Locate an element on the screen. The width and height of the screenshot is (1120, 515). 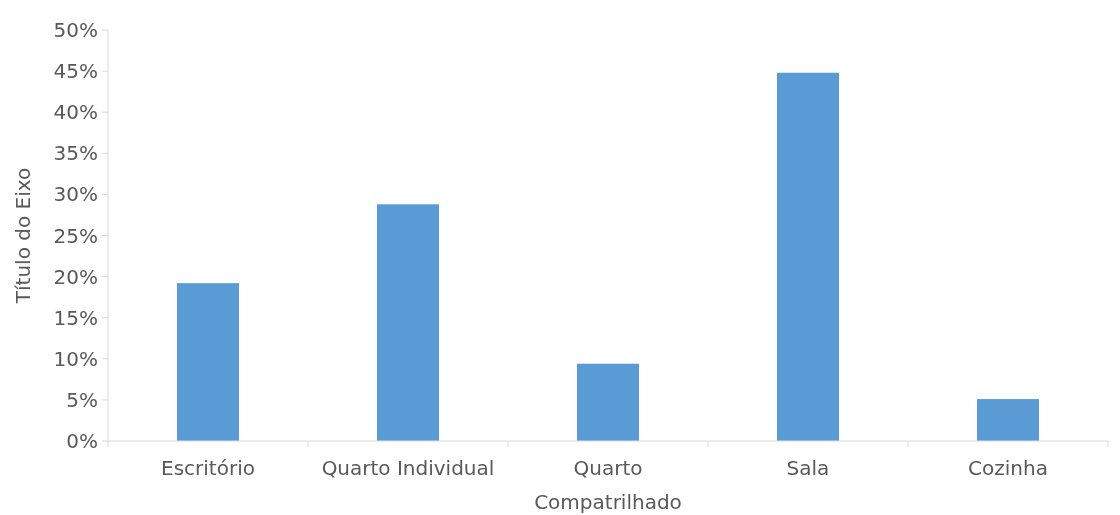
y-tick-label: 0% is located at coordinates (82, 441).